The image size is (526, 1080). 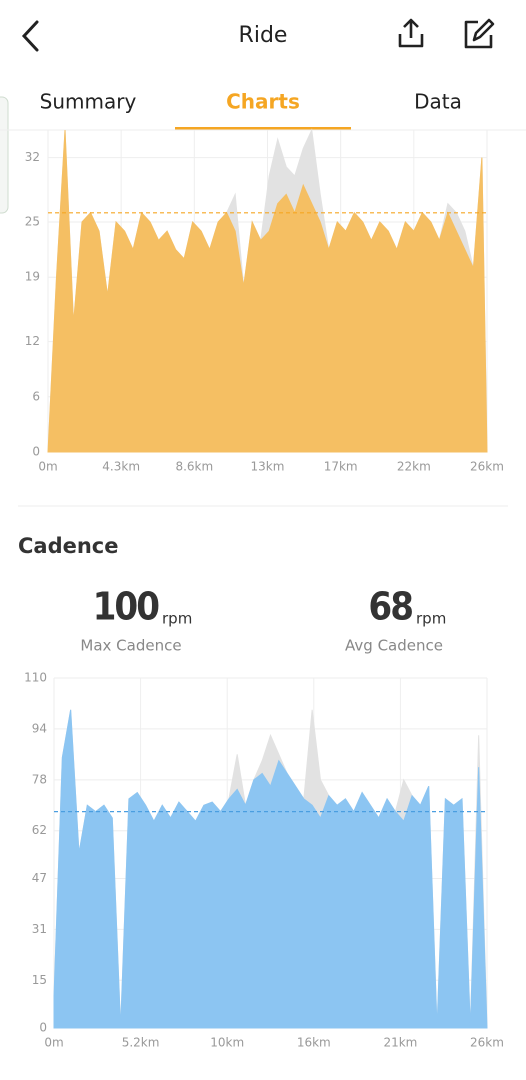 What do you see at coordinates (32, 222) in the screenshot?
I see `y-tick-label: 25` at bounding box center [32, 222].